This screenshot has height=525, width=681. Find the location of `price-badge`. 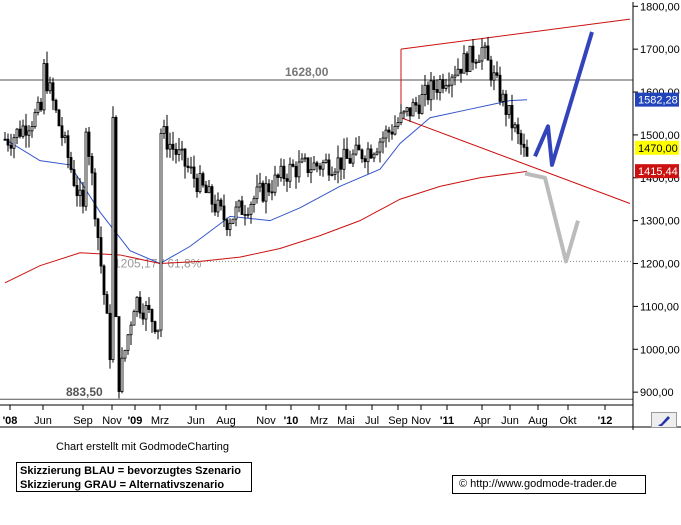

price-badge is located at coordinates (657, 147).